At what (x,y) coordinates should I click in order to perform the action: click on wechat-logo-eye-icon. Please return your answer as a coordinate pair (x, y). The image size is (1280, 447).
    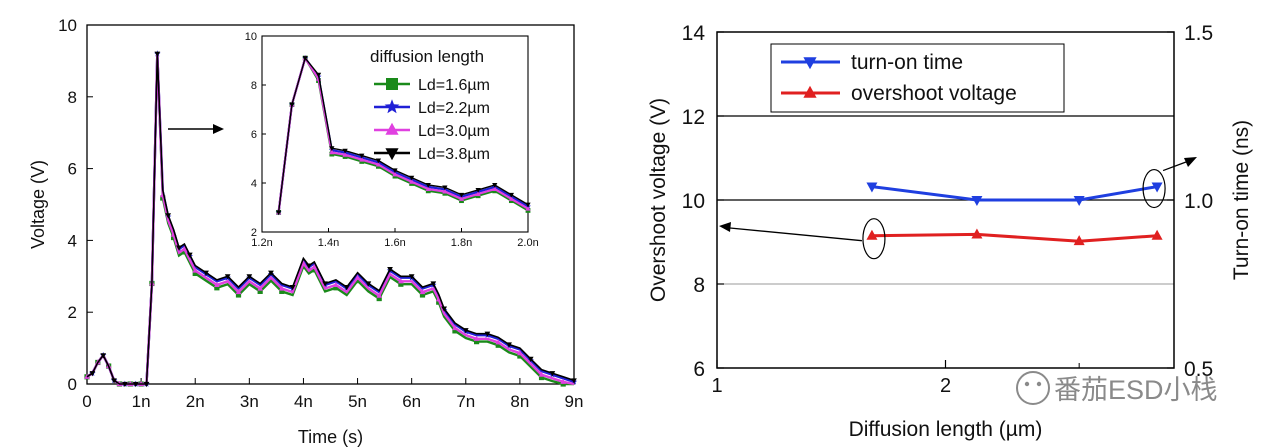
    Looking at the image, I should click on (1039, 384).